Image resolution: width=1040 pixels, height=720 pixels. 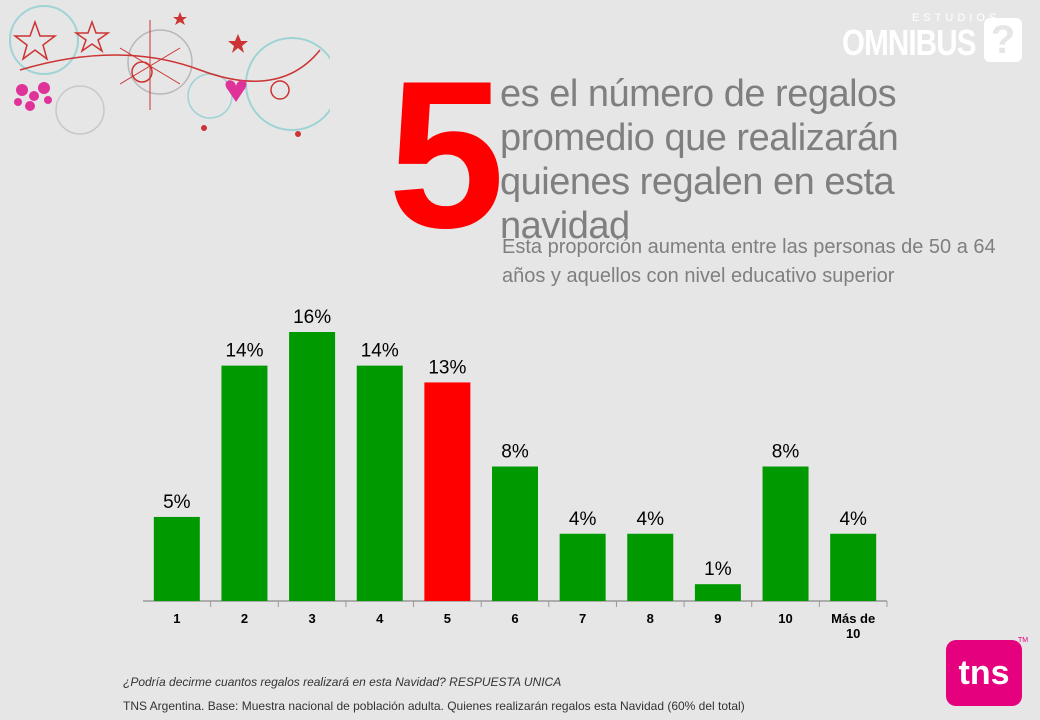 I want to click on x-tick-label: 4, so click(x=380, y=618).